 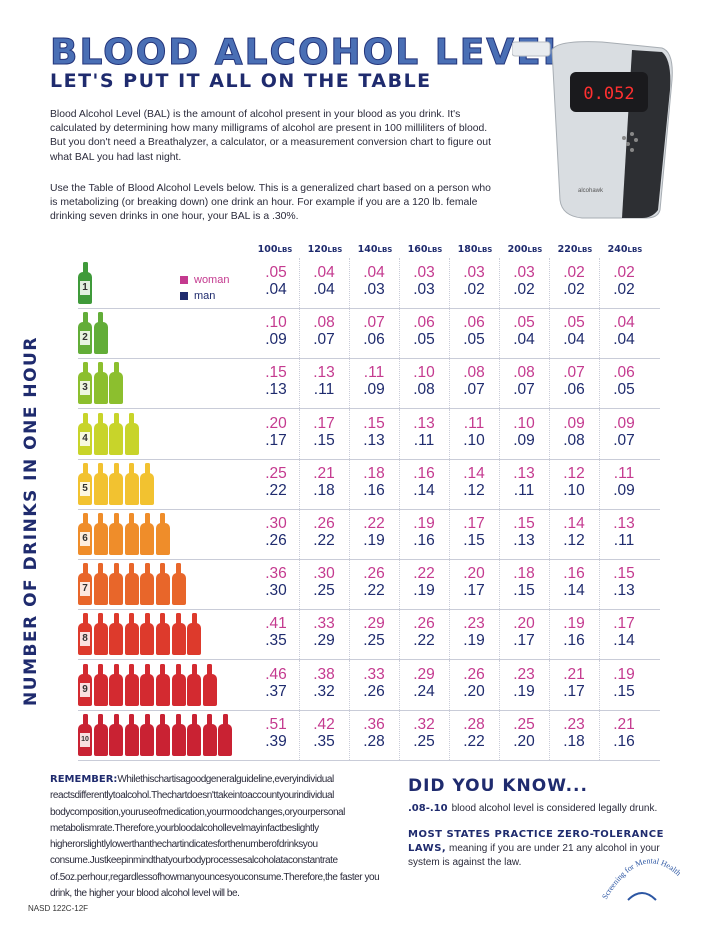 What do you see at coordinates (85, 433) in the screenshot?
I see `bottle-icon: 4` at bounding box center [85, 433].